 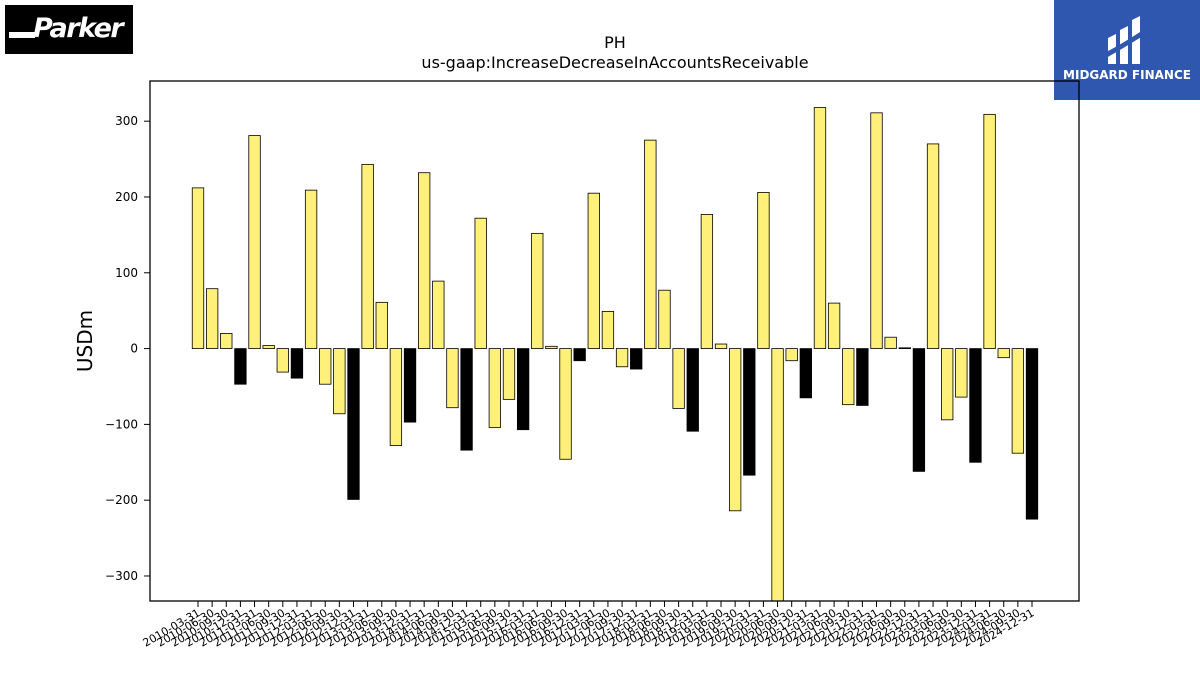 What do you see at coordinates (121, 500) in the screenshot?
I see `y-tick-label: −200` at bounding box center [121, 500].